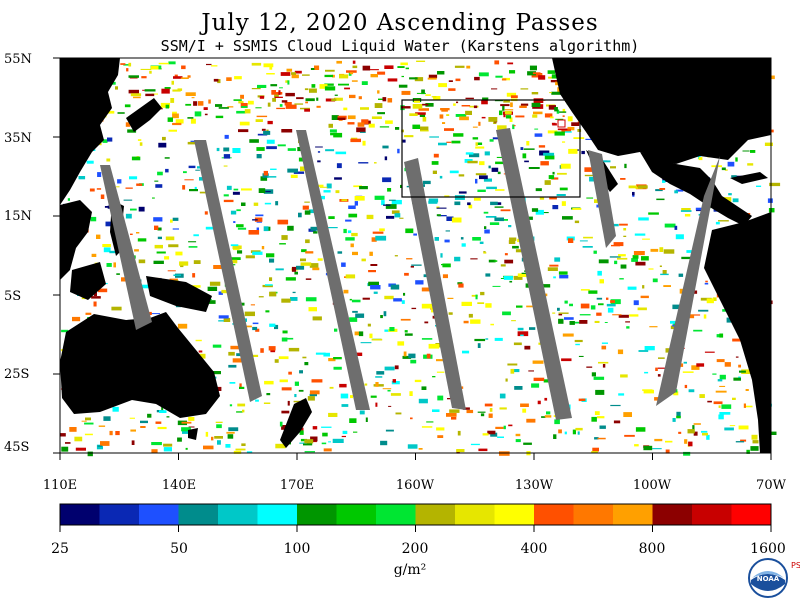  What do you see at coordinates (17, 374) in the screenshot?
I see `lat-label-25s: 25S` at bounding box center [17, 374].